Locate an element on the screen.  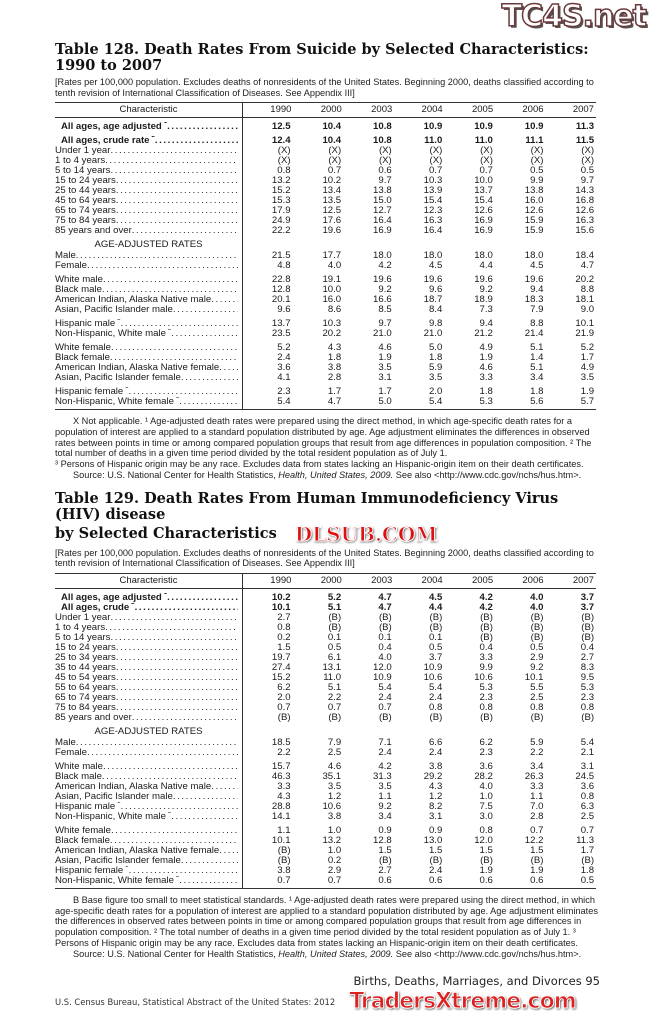
table-cell: 16.3 is located at coordinates (585, 220).